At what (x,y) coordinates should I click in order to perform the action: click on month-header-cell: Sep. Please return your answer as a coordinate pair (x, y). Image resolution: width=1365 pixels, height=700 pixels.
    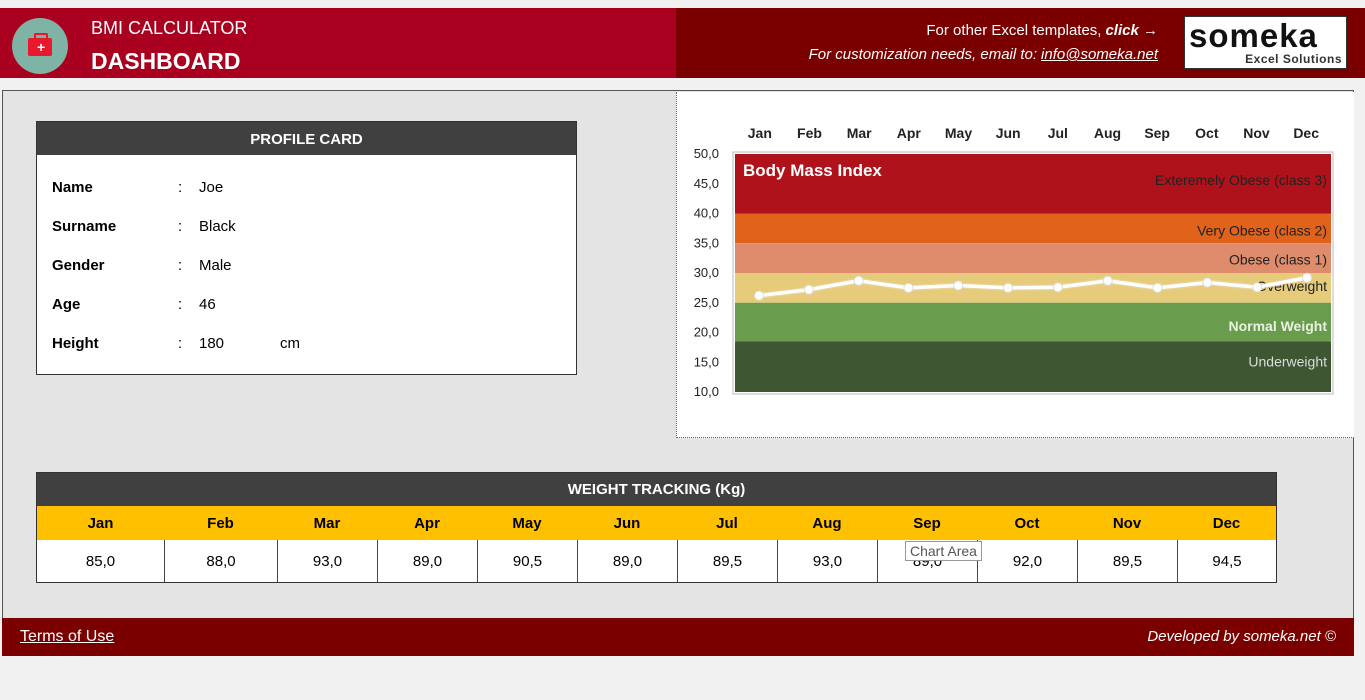
    Looking at the image, I should click on (927, 523).